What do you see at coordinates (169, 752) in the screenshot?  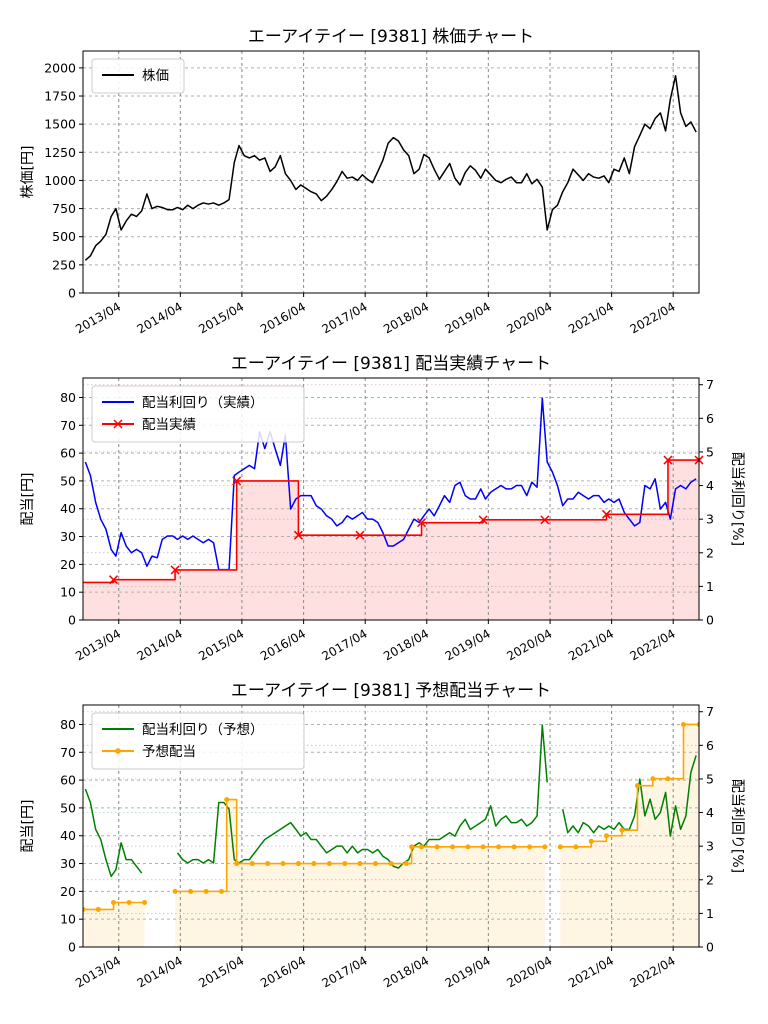 I see `legend-label: 予想配当` at bounding box center [169, 752].